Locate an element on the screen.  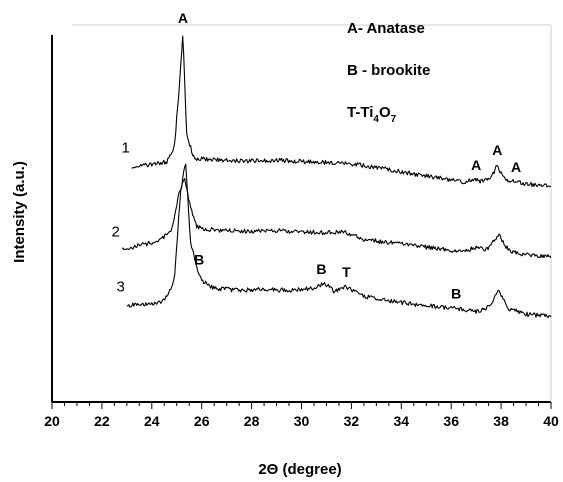
series-3-label: 3 is located at coordinates (121, 287).